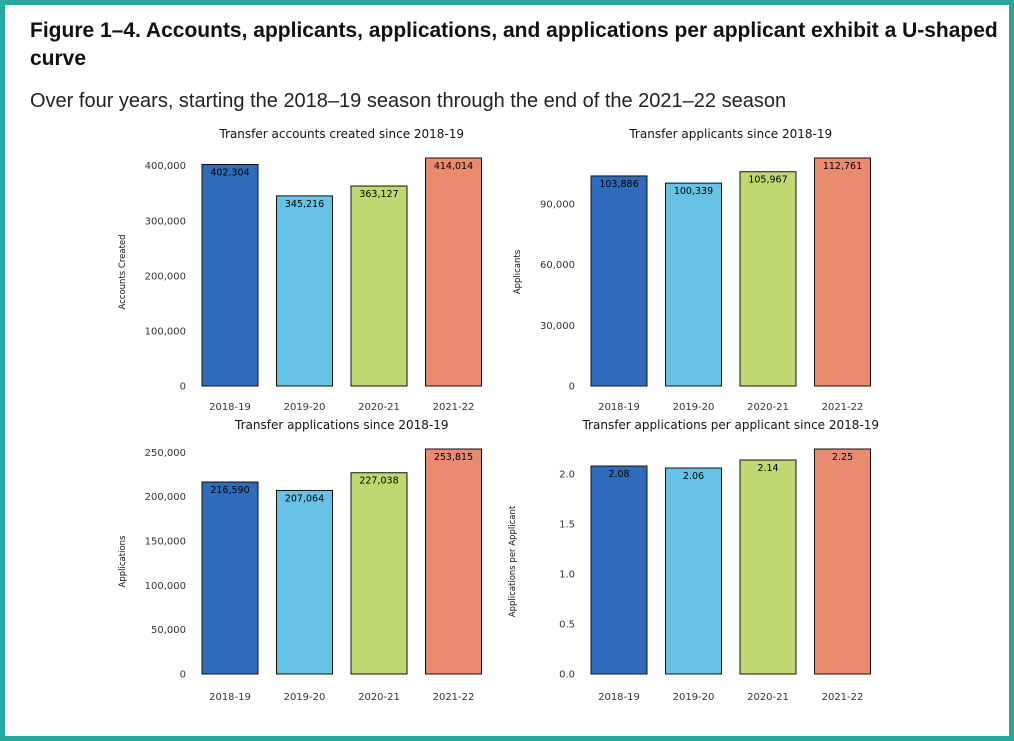 Image resolution: width=1014 pixels, height=741 pixels. Describe the element at coordinates (123, 271) in the screenshot. I see `y-axis-label: Accounts Created` at that location.